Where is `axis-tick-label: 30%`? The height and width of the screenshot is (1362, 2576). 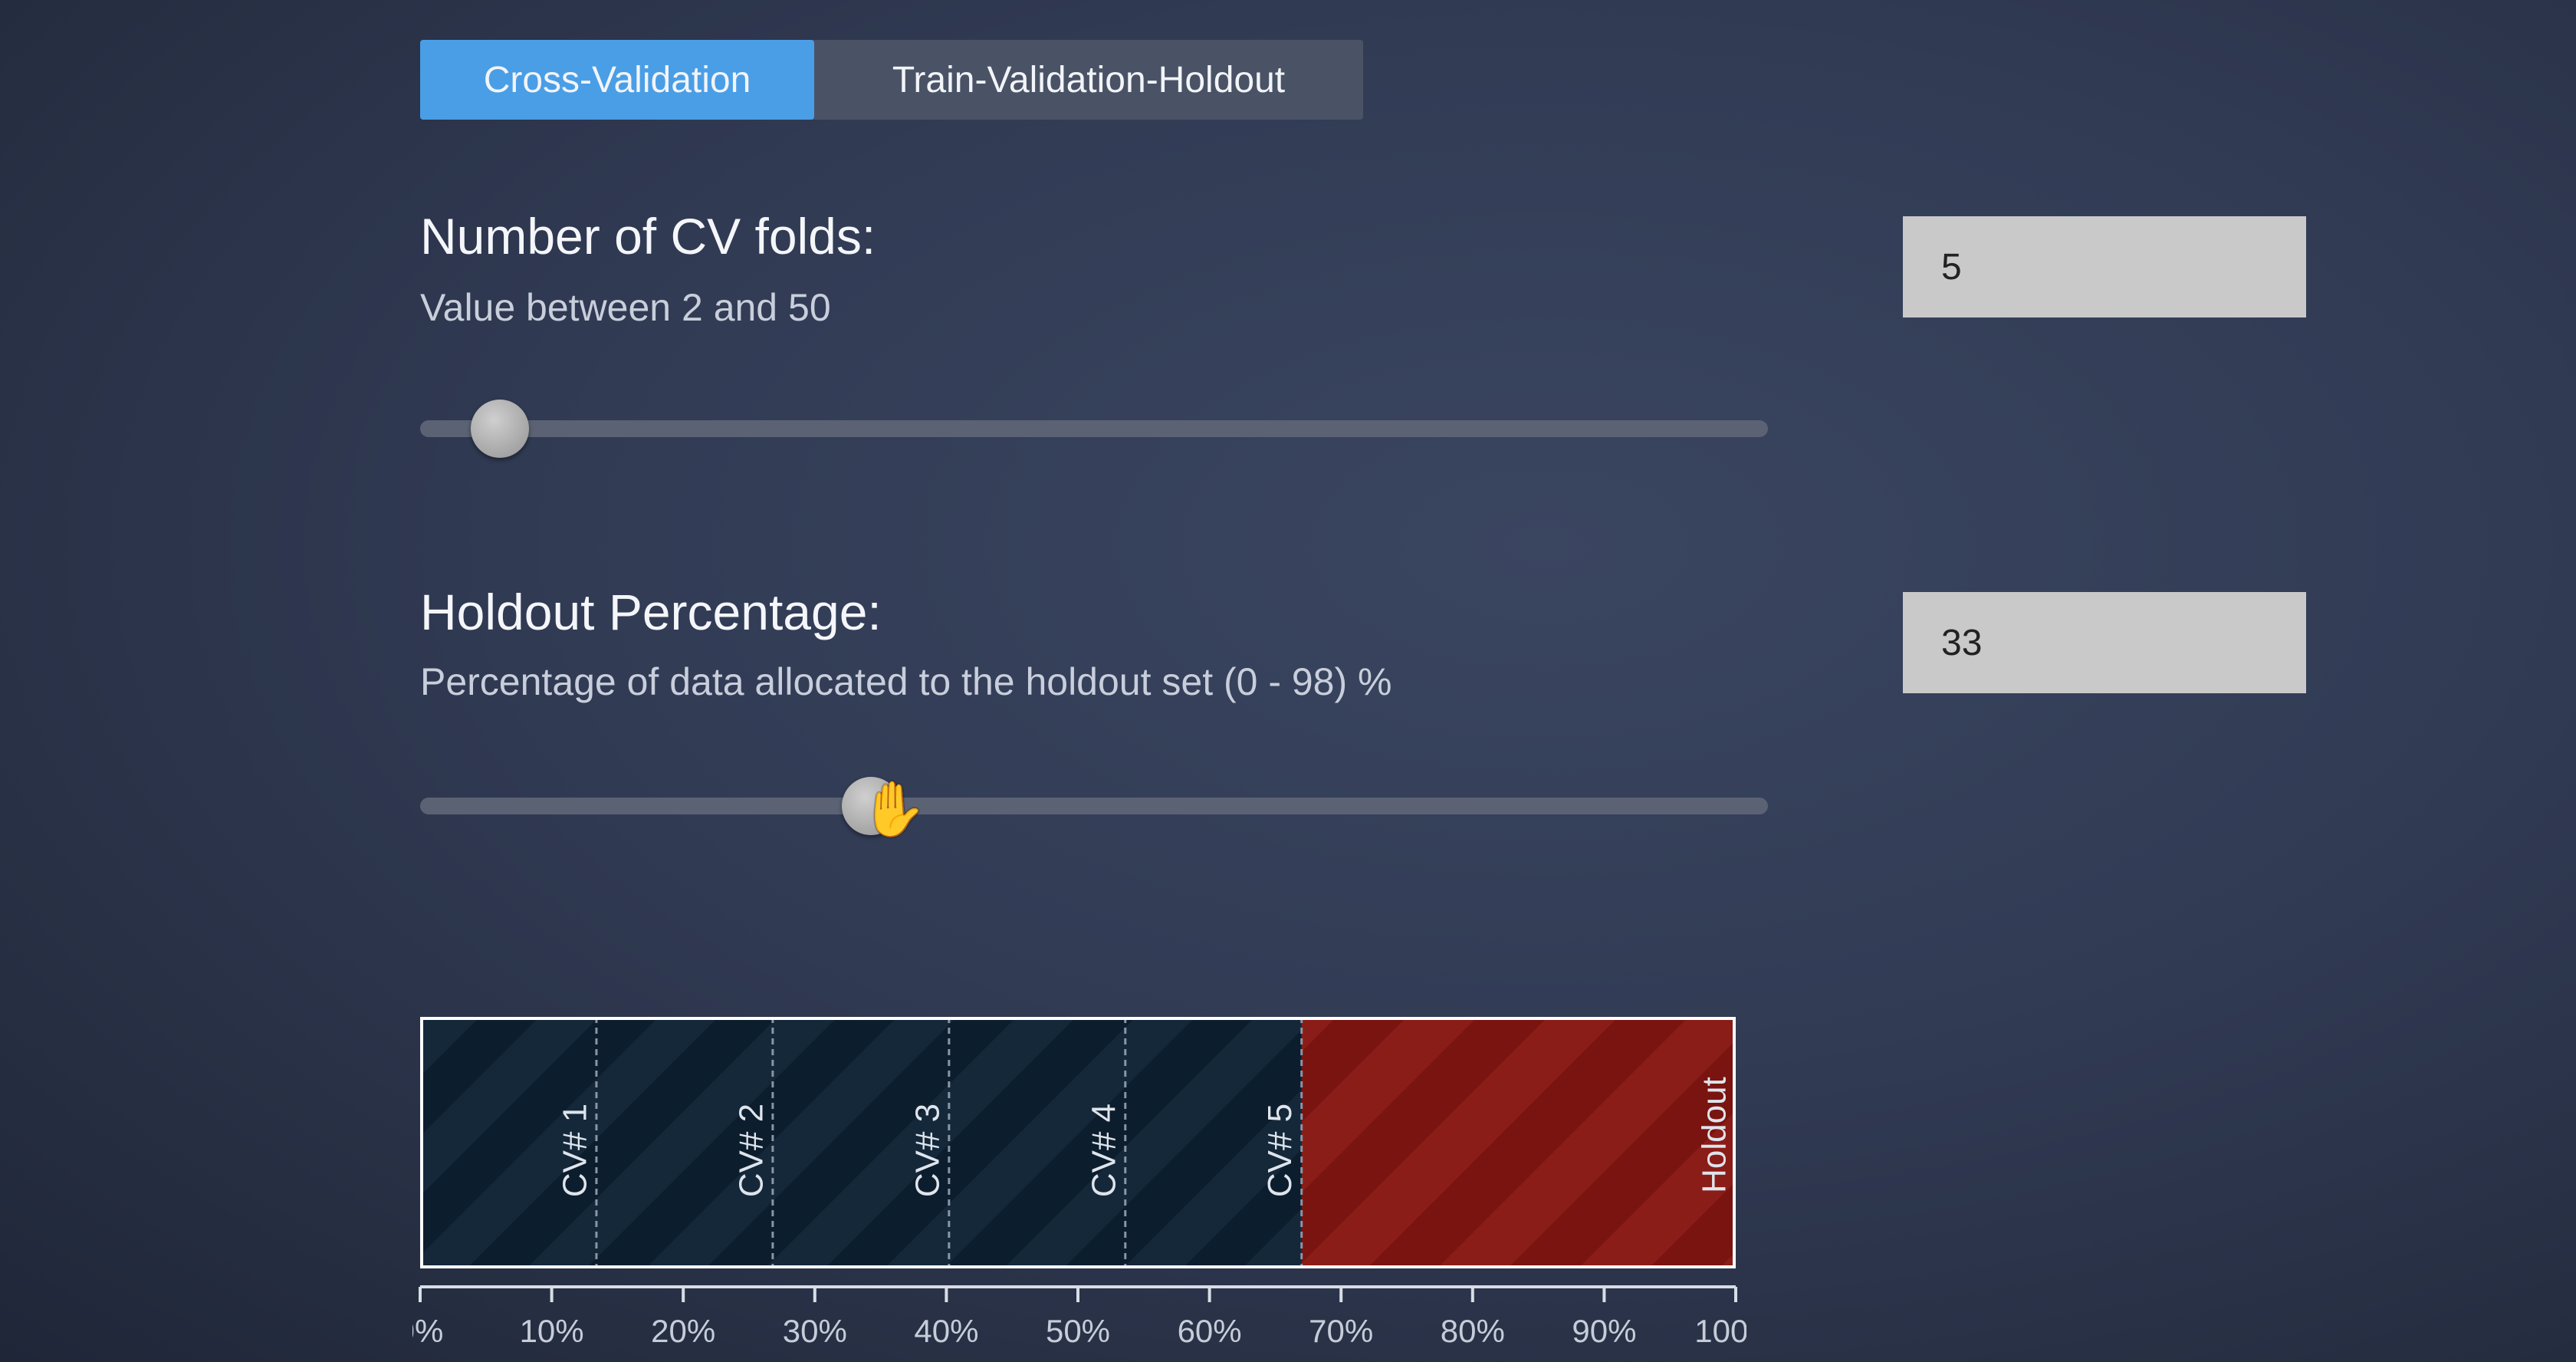
axis-tick-label: 30% is located at coordinates (815, 1331).